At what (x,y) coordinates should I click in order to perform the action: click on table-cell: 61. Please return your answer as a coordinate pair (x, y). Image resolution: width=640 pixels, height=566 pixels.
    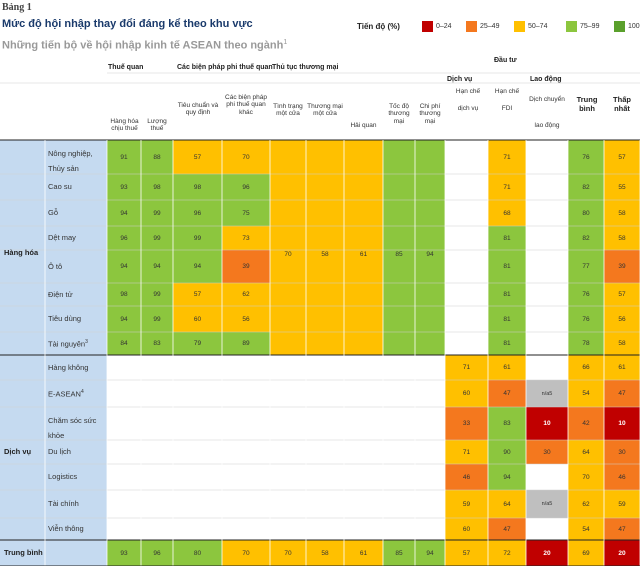
    Looking at the image, I should click on (622, 367).